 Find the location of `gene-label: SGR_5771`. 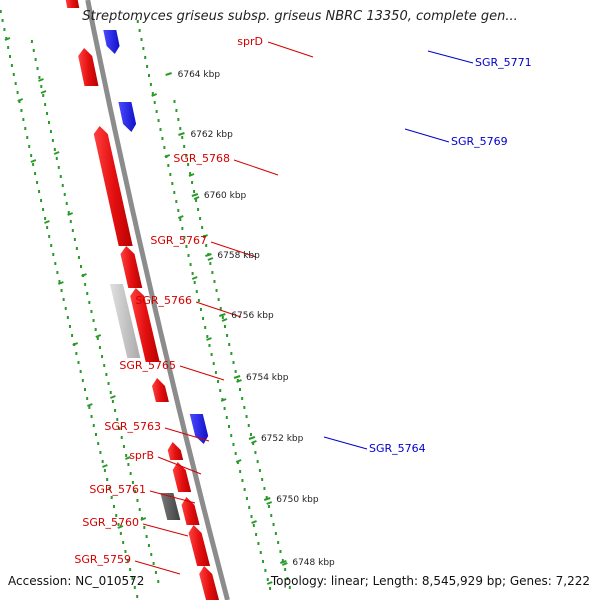

gene-label: SGR_5771 is located at coordinates (503, 62).